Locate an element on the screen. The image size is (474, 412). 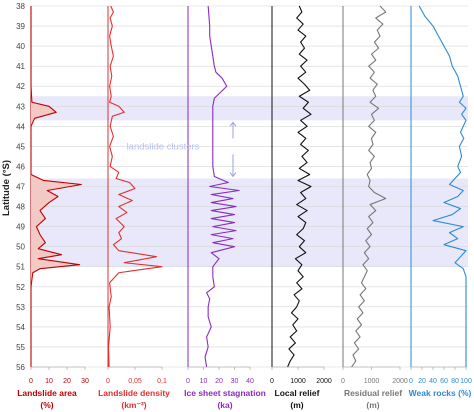
arrowhead-up-icon is located at coordinates (233, 124).